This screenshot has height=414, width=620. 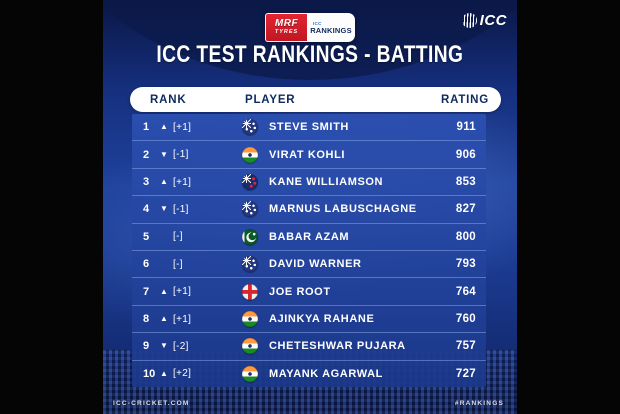 I want to click on column-header-rank: RANK, so click(x=168, y=99).